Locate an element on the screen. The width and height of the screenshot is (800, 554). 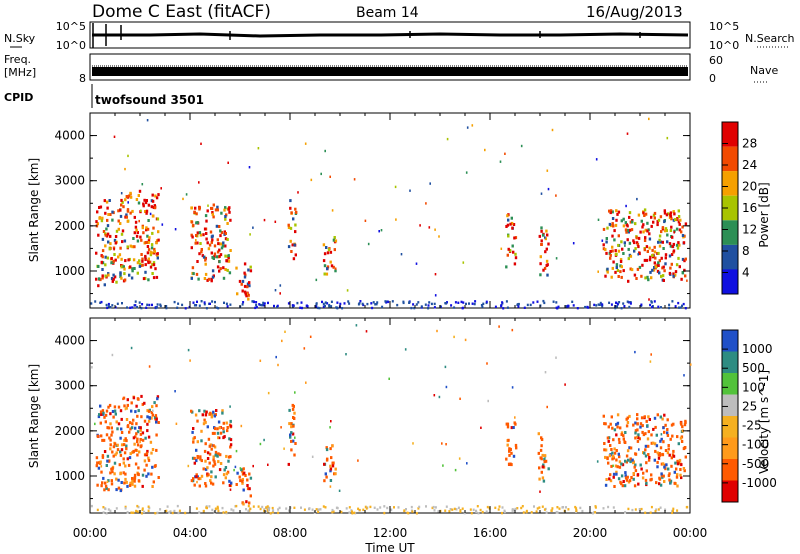
power-y-axis-label: Slant Range [km] is located at coordinates (34, 210).